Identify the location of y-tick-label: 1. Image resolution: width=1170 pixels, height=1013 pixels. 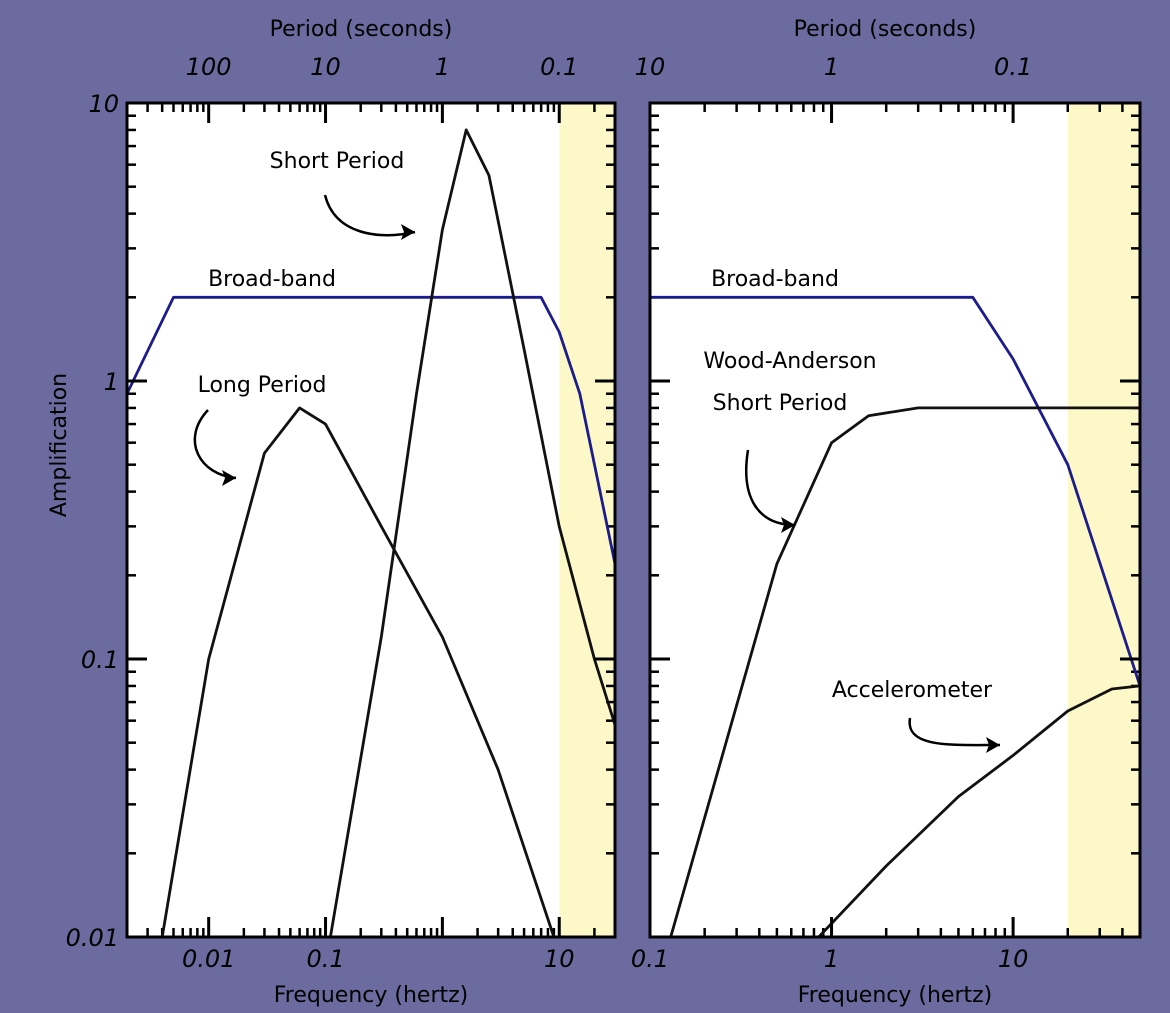
(111, 382).